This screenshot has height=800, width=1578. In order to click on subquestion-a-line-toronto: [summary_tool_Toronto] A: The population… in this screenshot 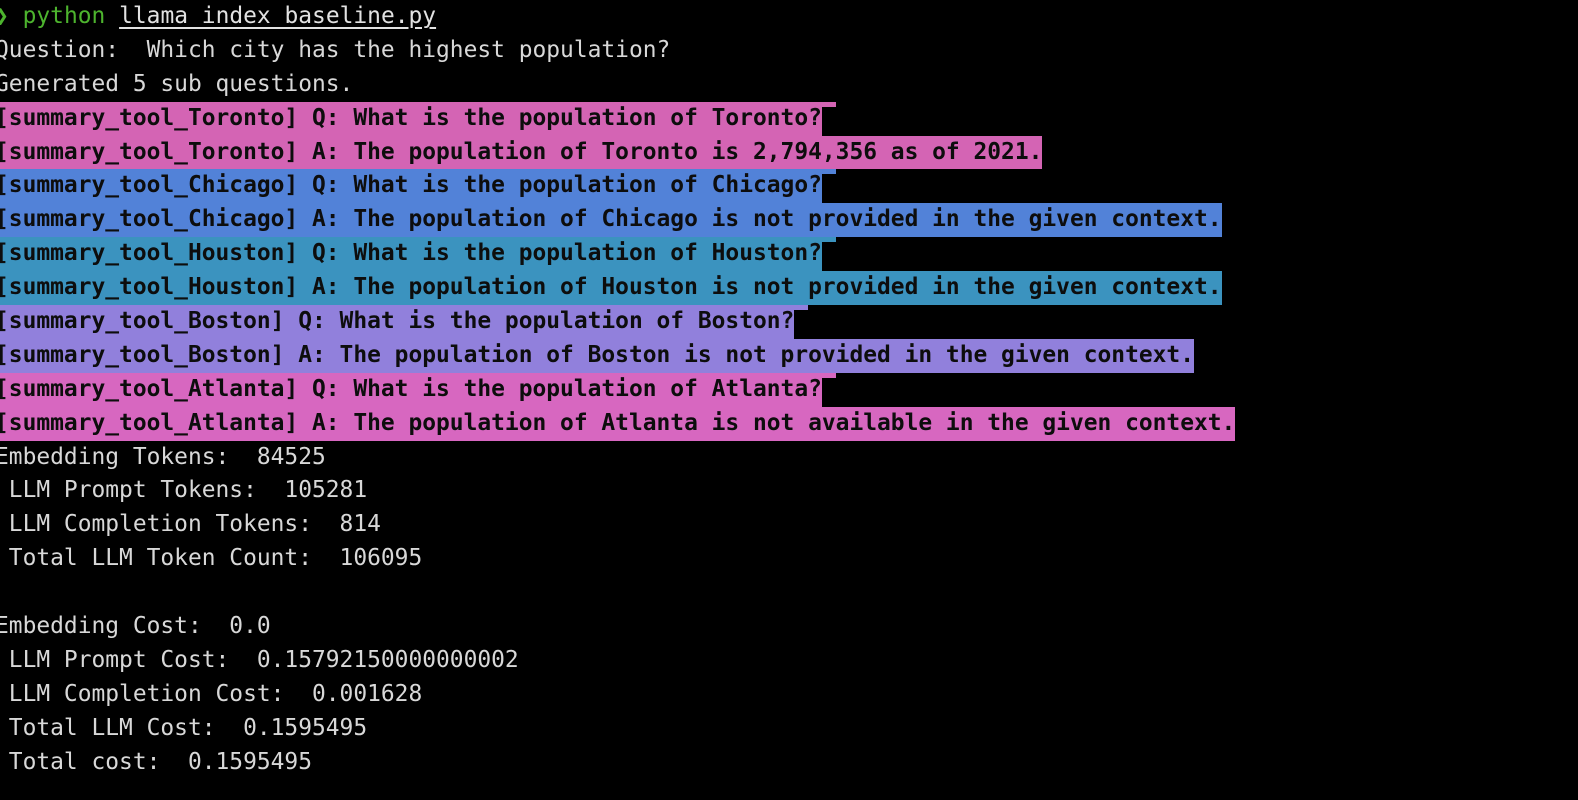, I will do `click(789, 152)`.